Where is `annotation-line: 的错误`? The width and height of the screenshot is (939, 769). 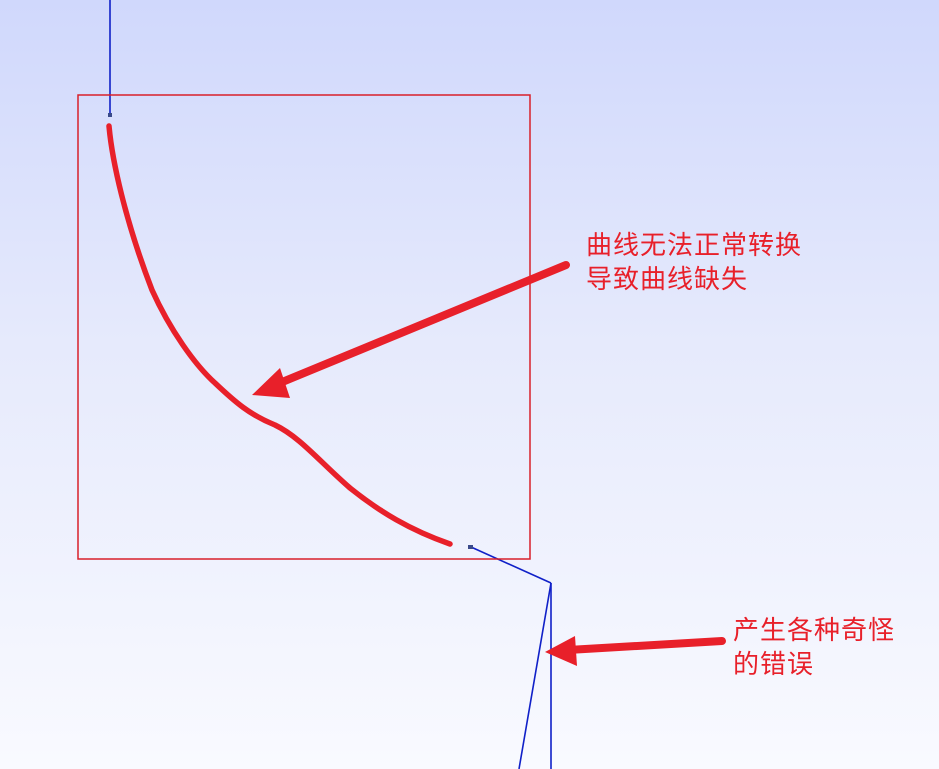 annotation-line: 的错误 is located at coordinates (774, 665).